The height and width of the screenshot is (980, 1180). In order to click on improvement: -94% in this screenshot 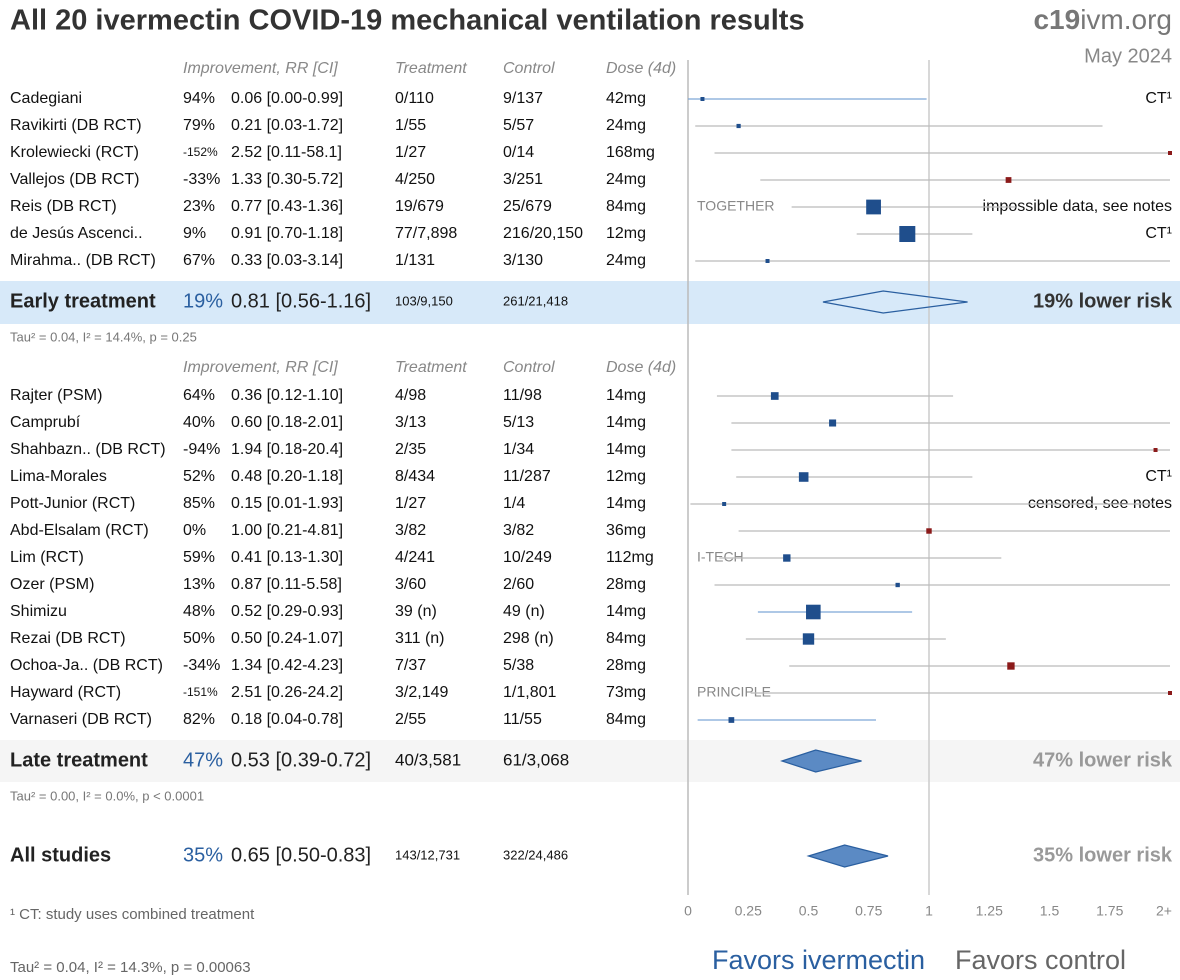, I will do `click(201, 449)`.